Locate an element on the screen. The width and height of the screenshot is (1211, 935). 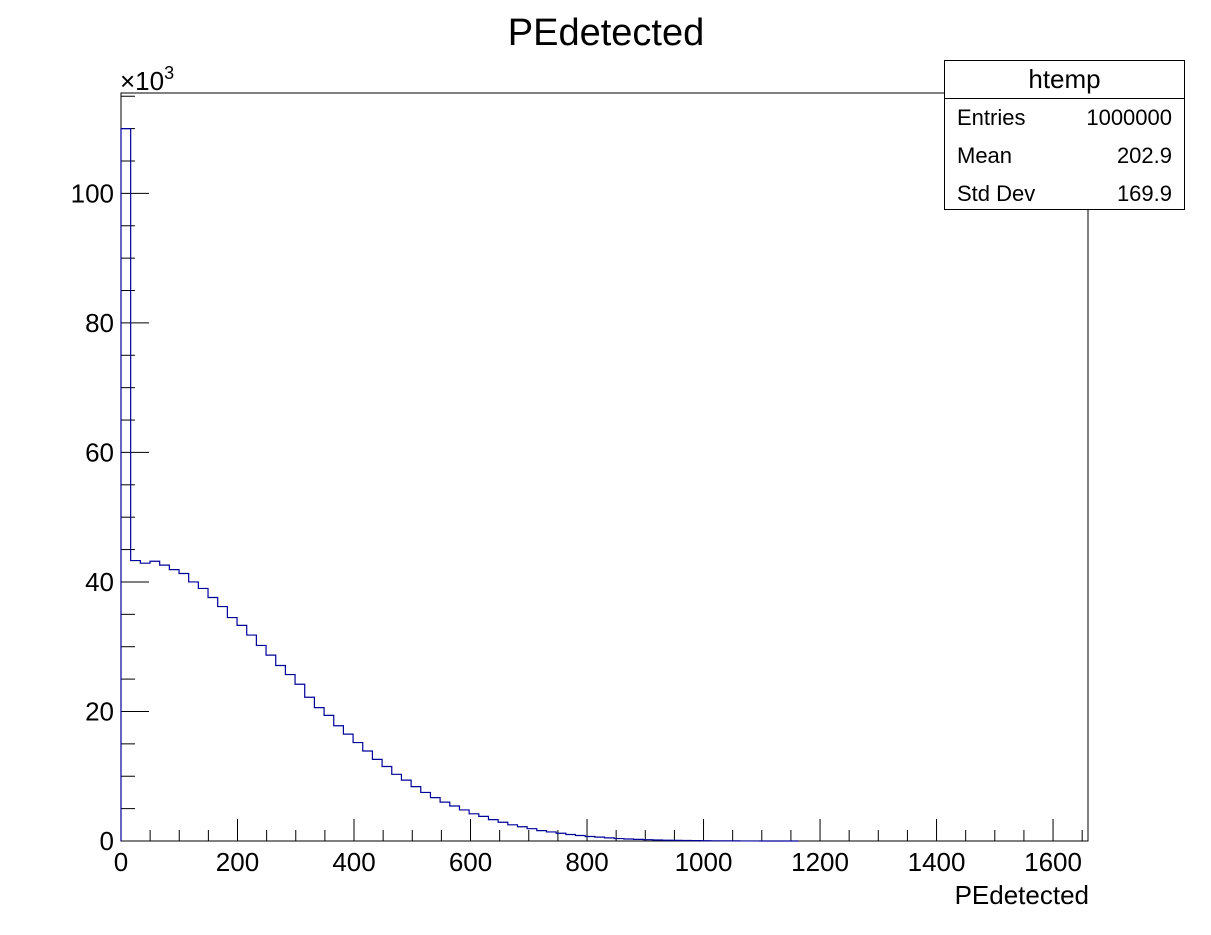
x-axis-label: PEdetected is located at coordinates (1022, 895).